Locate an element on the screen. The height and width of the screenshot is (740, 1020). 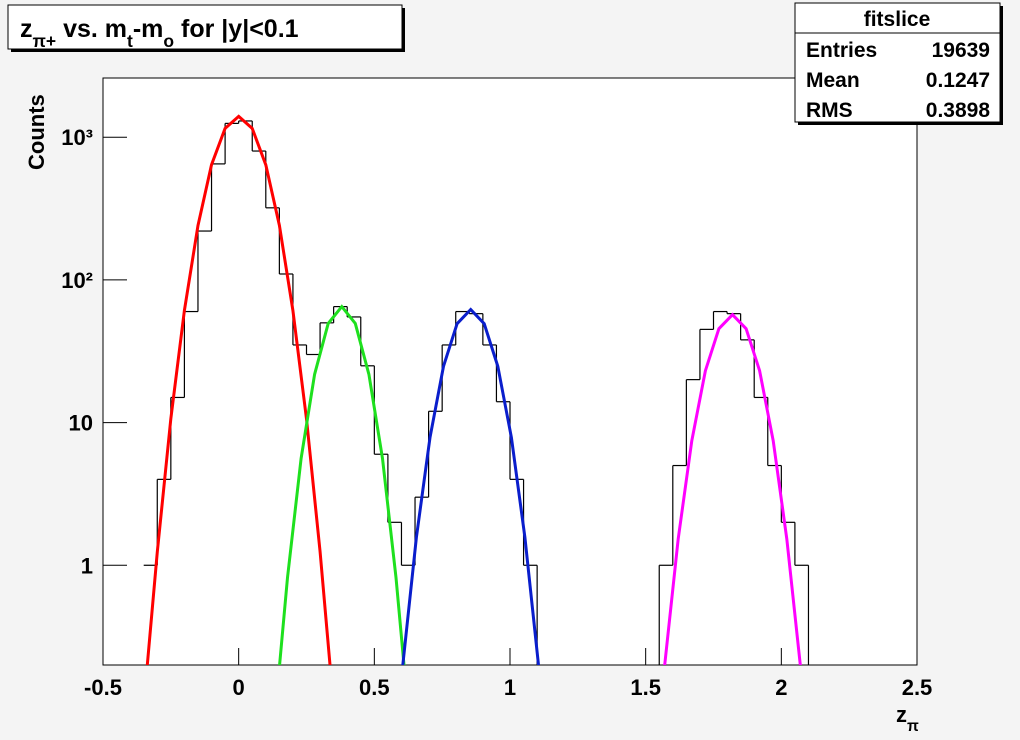
stats-value: 0.1247 is located at coordinates (958, 80).